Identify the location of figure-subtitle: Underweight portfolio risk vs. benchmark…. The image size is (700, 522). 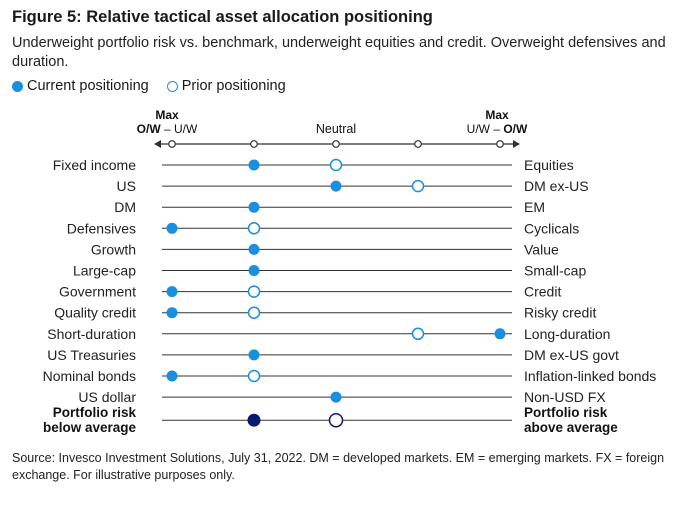
(339, 52).